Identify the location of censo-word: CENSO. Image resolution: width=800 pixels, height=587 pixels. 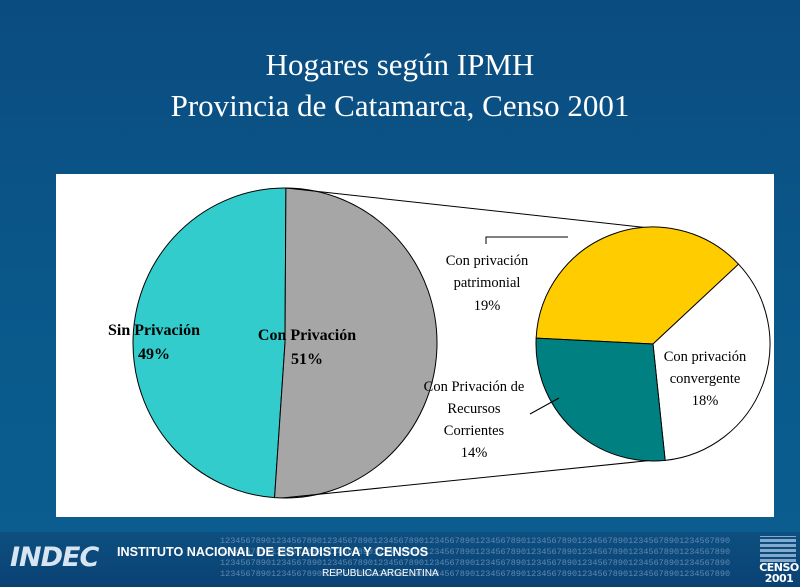
(779, 567).